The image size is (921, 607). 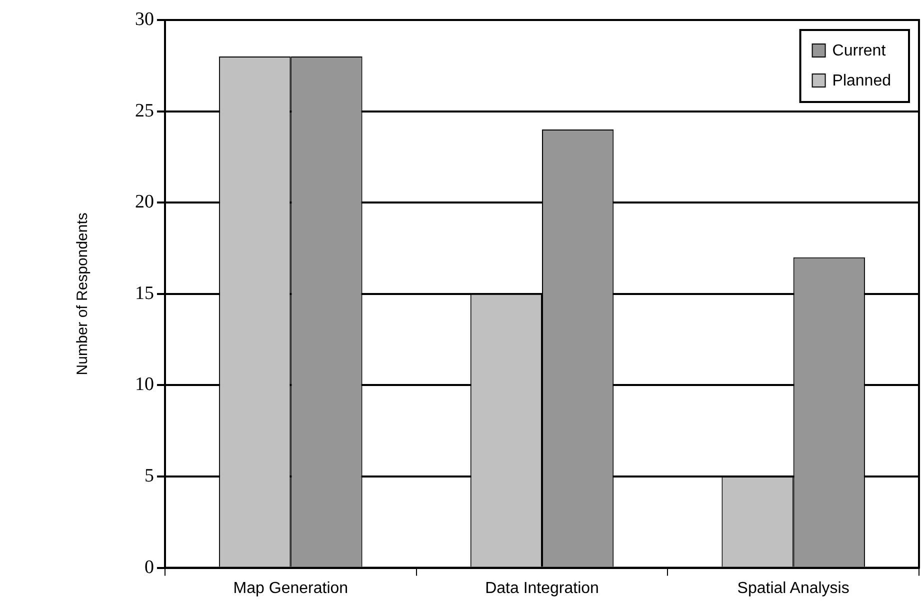 What do you see at coordinates (861, 81) in the screenshot?
I see `legend-label: Planned` at bounding box center [861, 81].